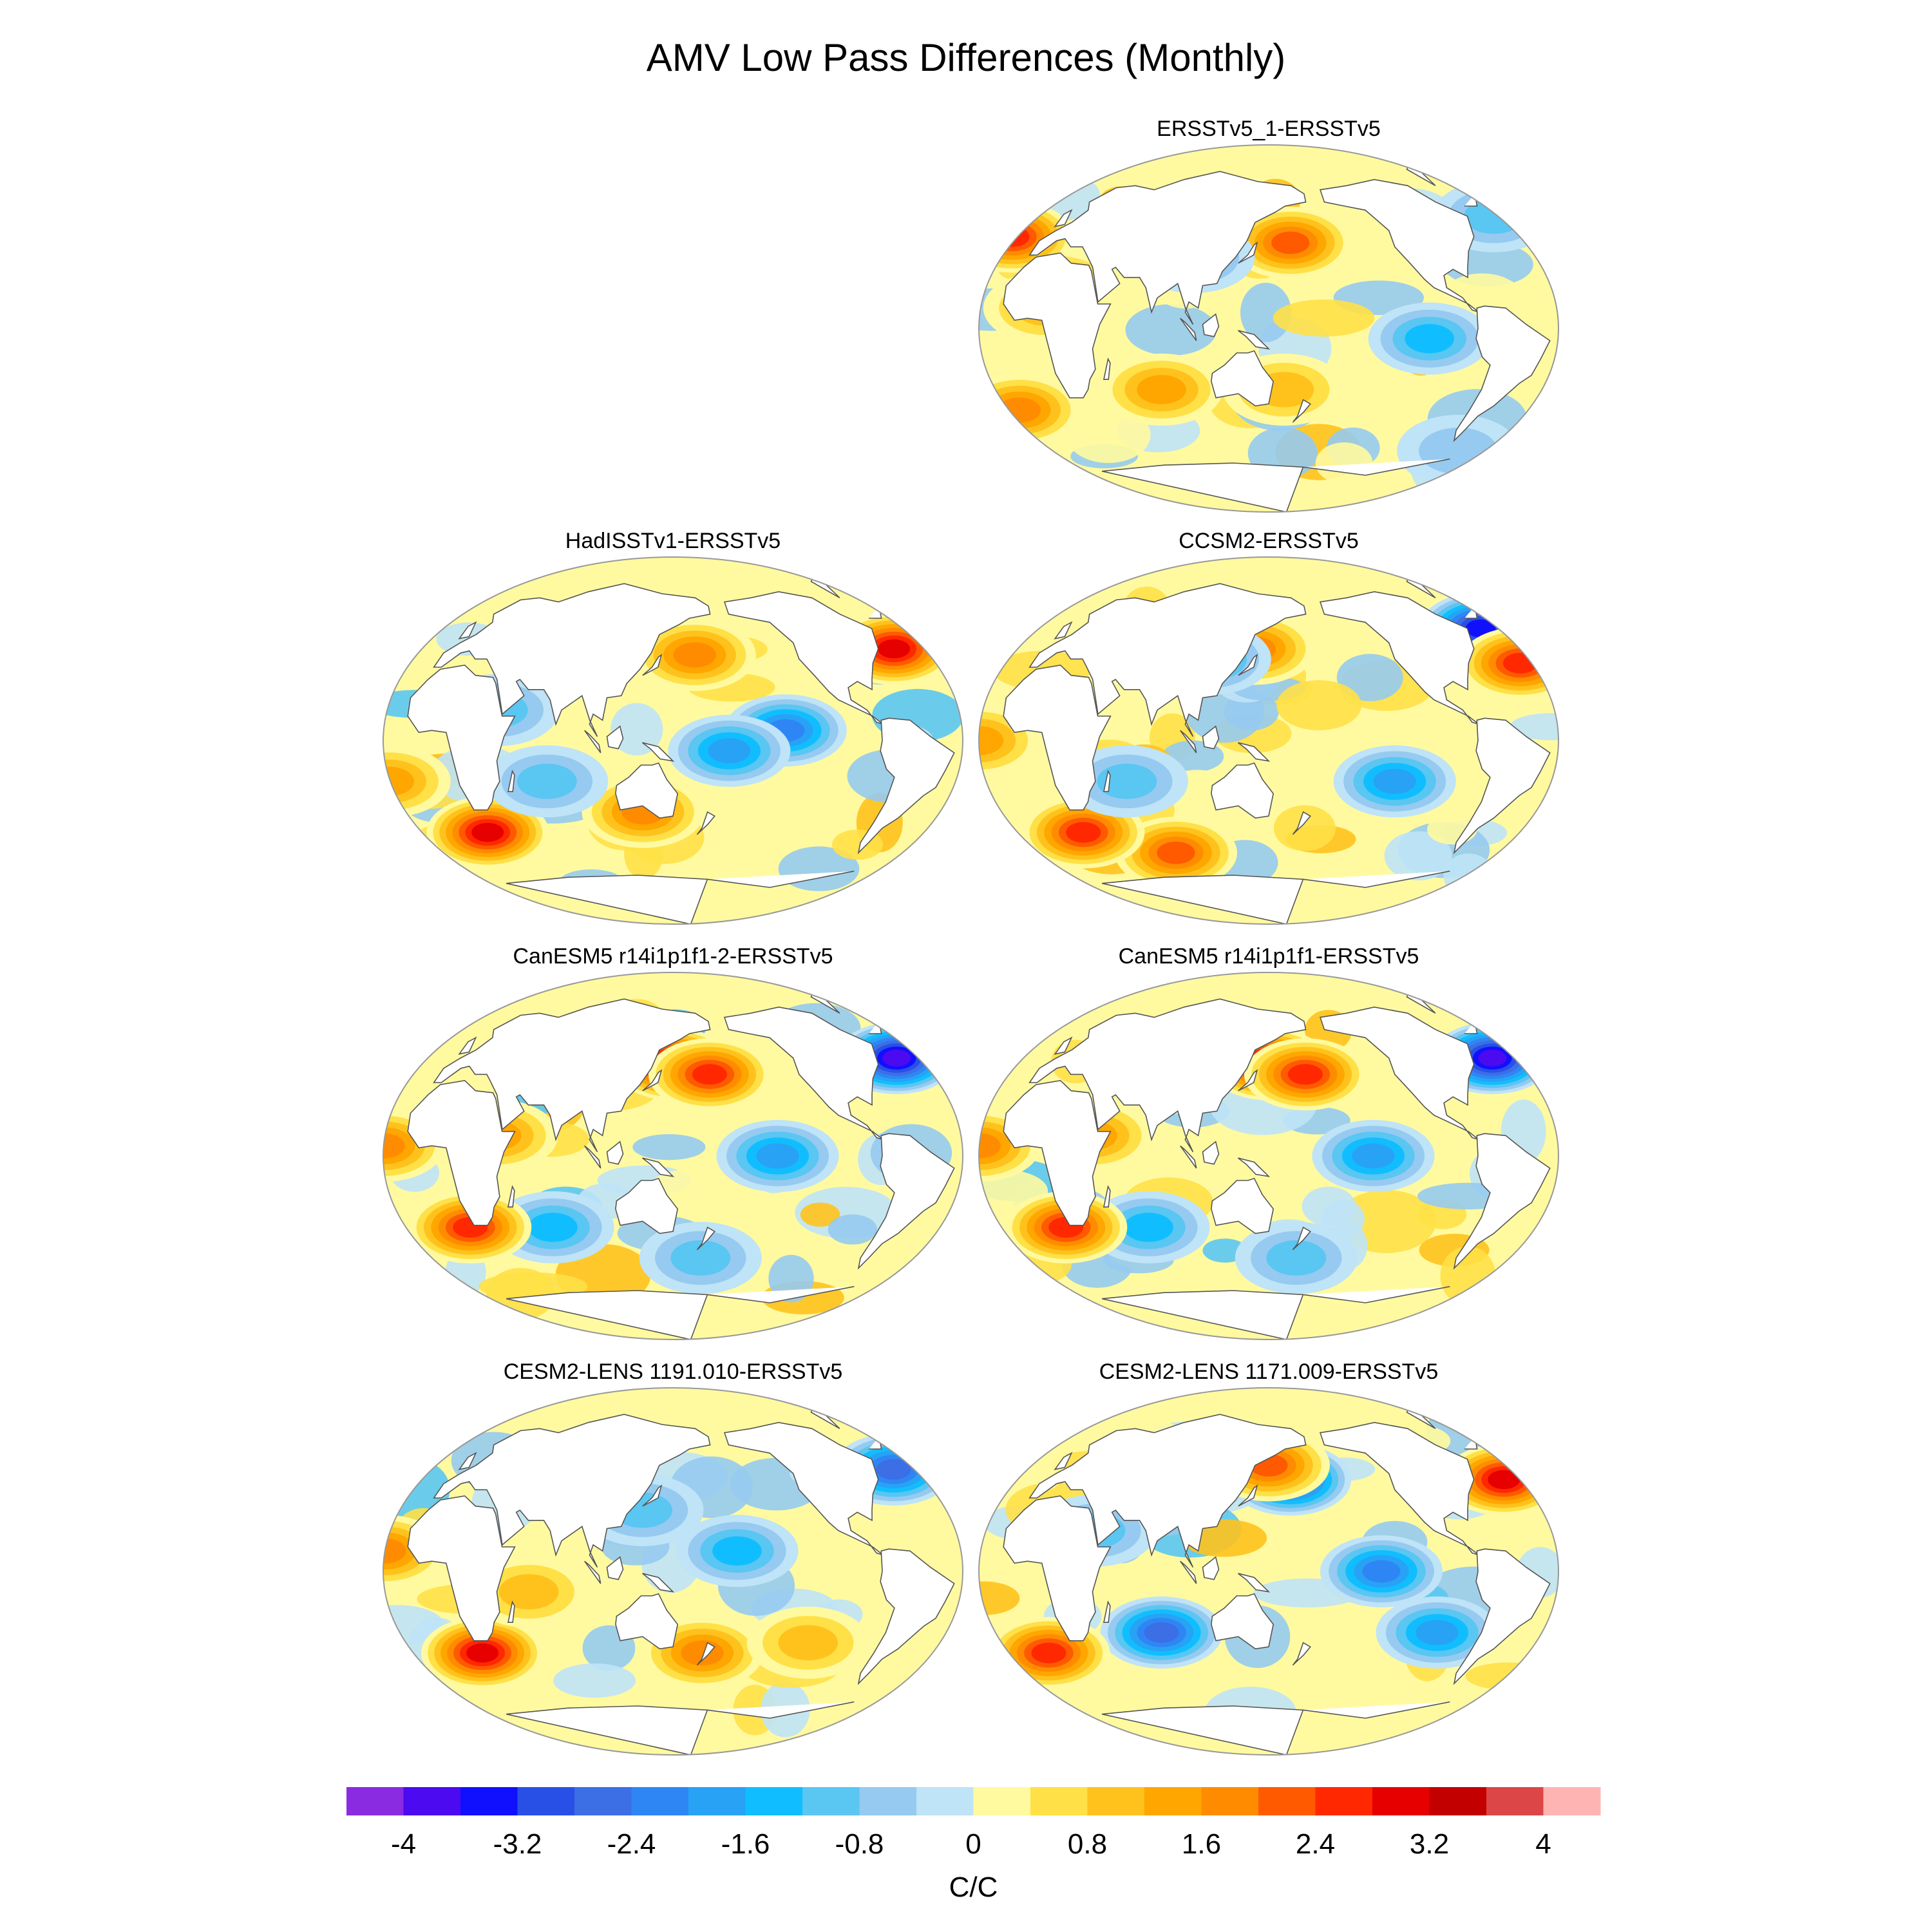  Describe the element at coordinates (1430, 1844) in the screenshot. I see `colorbar-tick-label: 3.2` at that location.